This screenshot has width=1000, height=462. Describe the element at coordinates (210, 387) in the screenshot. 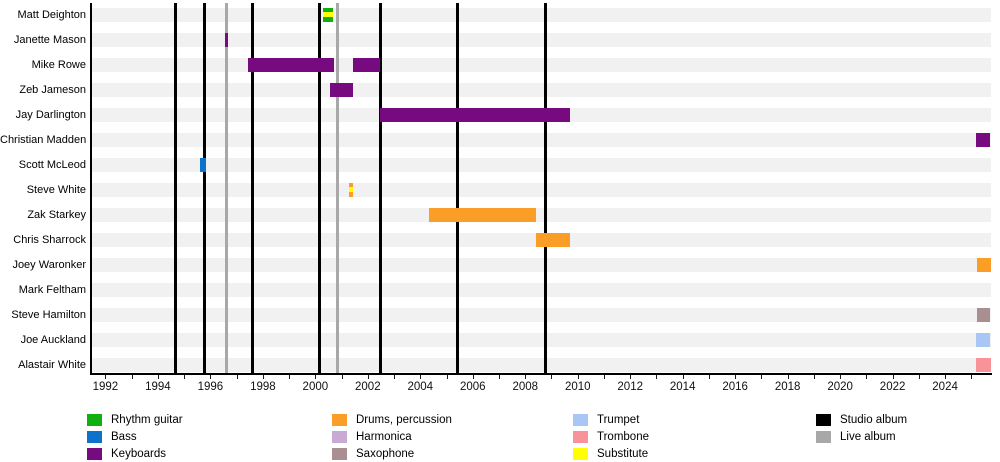

I see `x-axis-label-1996: 1996` at that location.